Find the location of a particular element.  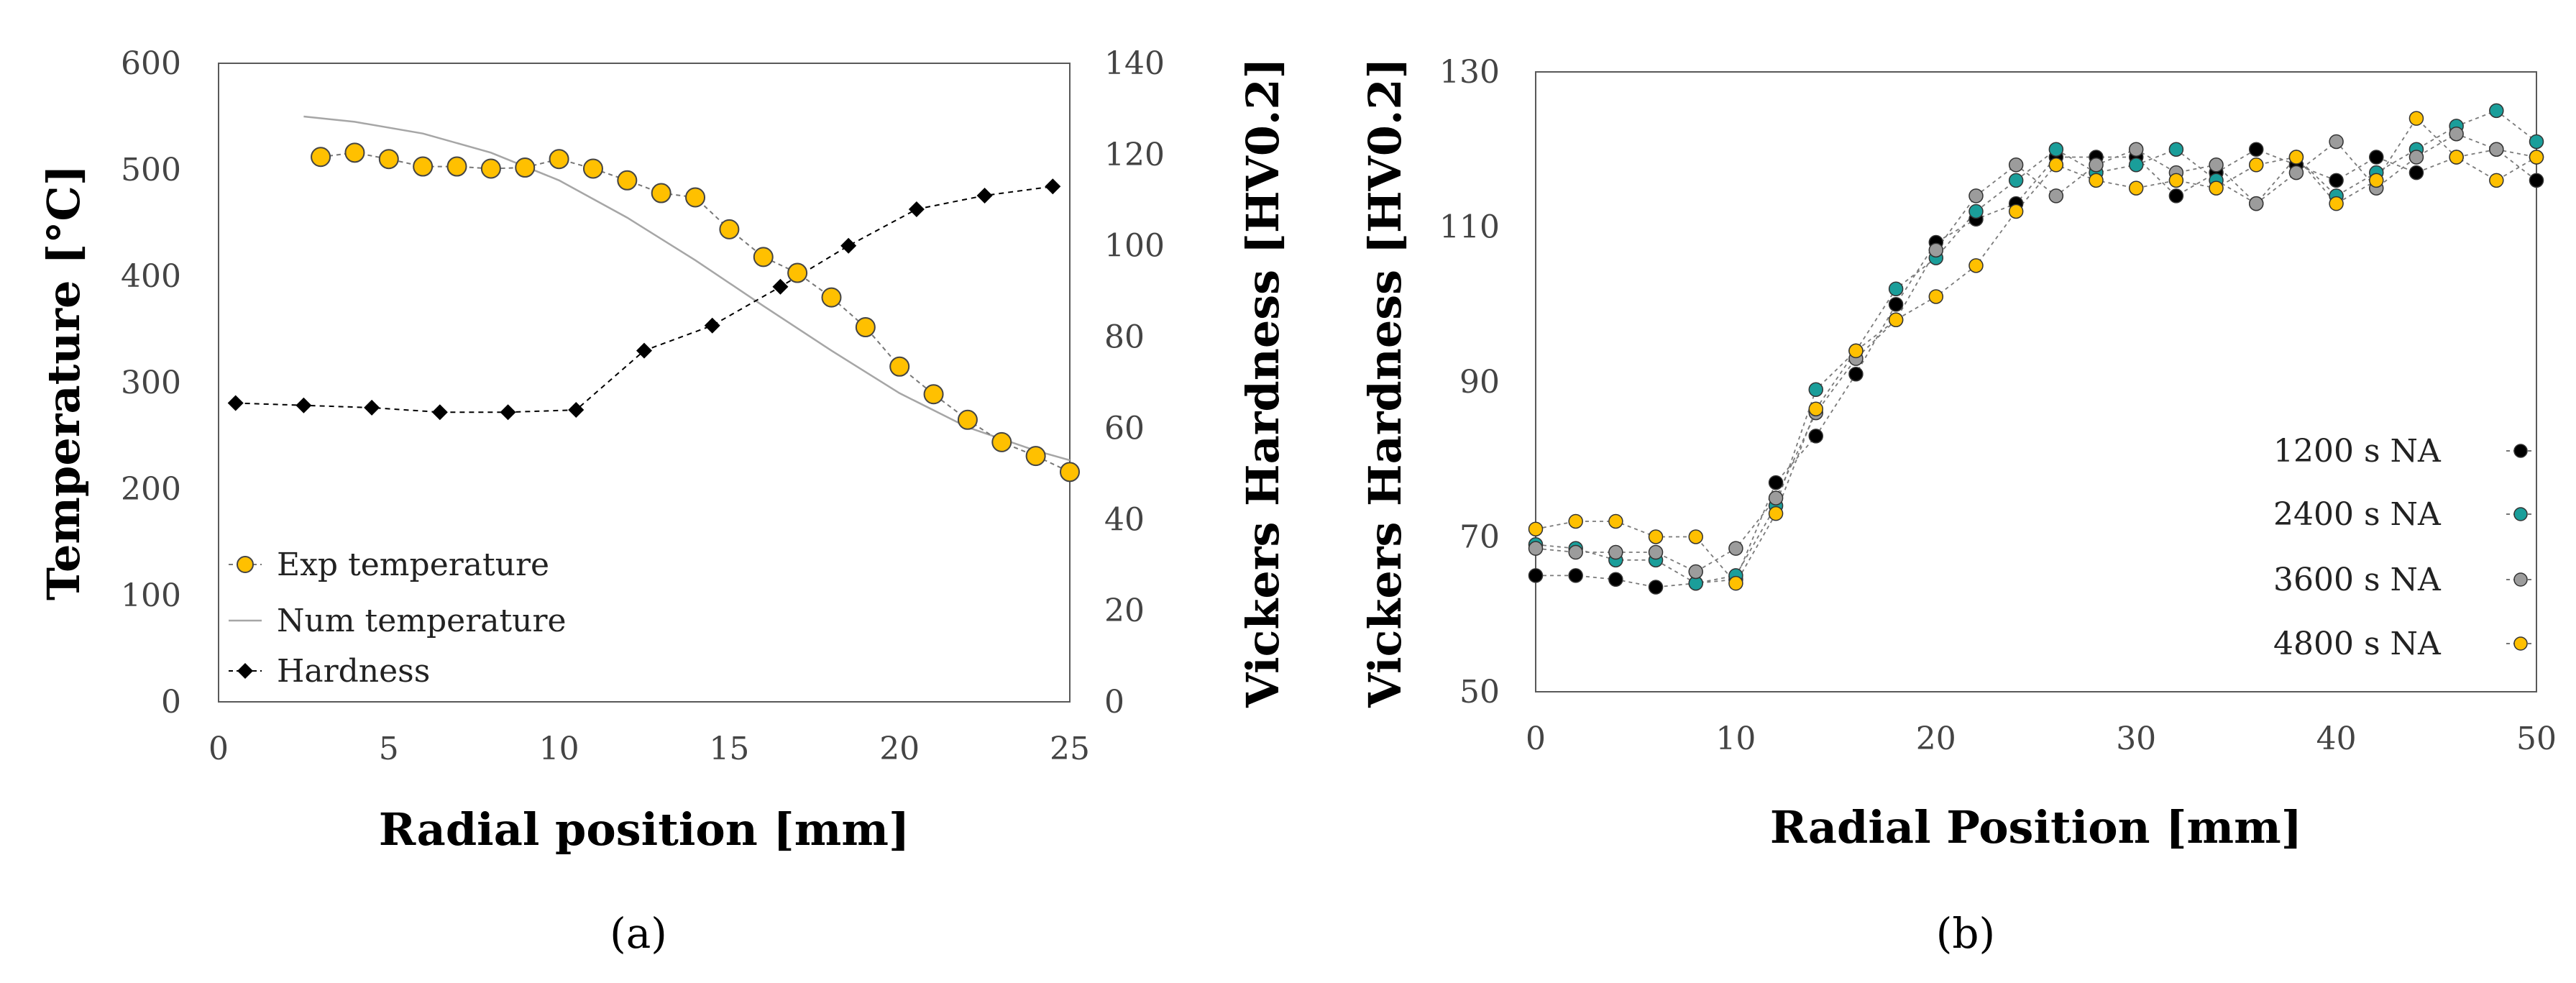

legend-num-label: Num temperature is located at coordinates (422, 621).